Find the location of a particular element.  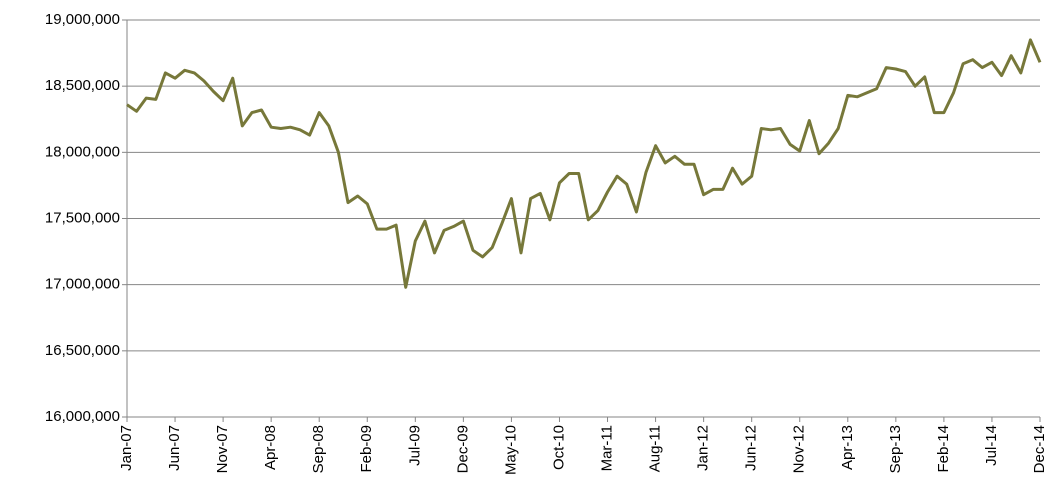

x-tick-label: Jun-07 is located at coordinates (174, 448).